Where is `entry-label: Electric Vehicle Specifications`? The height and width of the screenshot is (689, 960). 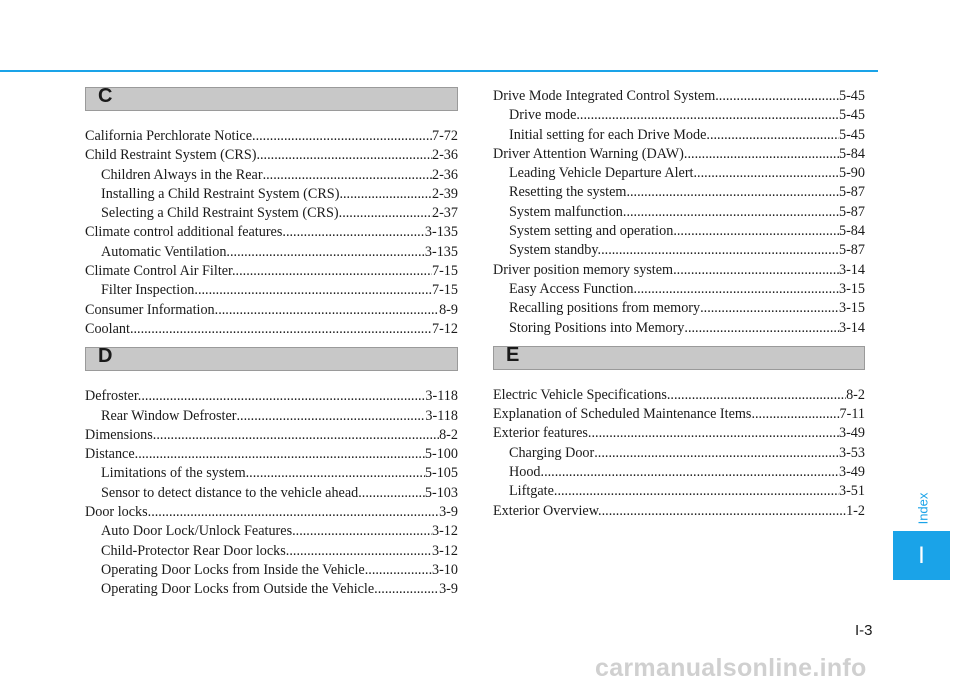 entry-label: Electric Vehicle Specifications is located at coordinates (580, 394).